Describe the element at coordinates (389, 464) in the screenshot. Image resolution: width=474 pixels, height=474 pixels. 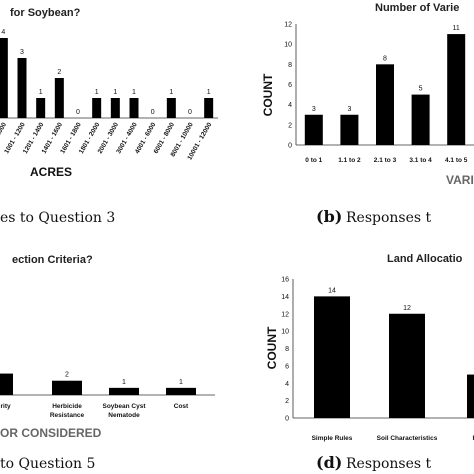
I see `caption-d: Responses t` at that location.